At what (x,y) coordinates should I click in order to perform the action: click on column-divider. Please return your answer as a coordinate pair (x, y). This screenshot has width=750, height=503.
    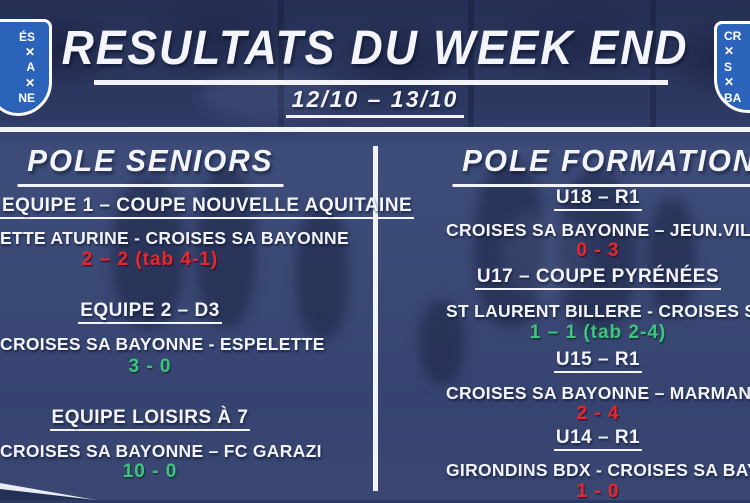
    Looking at the image, I should click on (375, 318).